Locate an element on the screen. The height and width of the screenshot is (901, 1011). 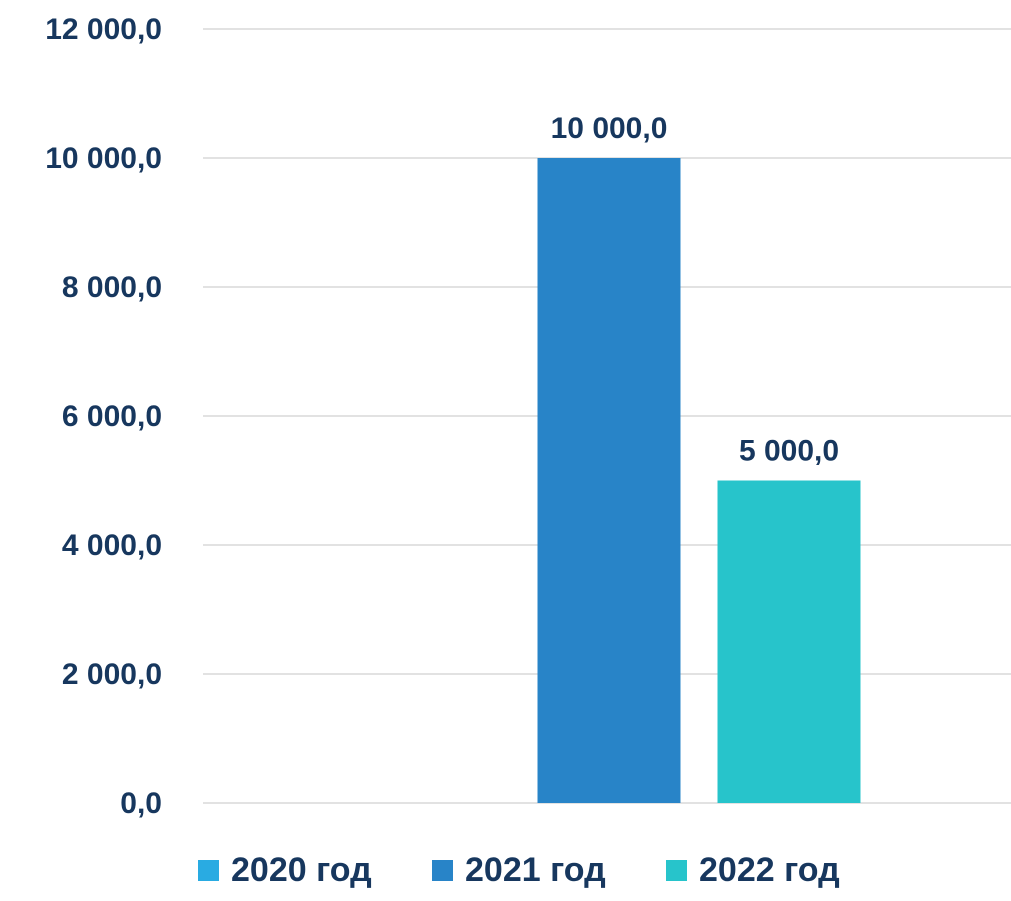
y-tick-label: 10 000,0 is located at coordinates (103, 158).